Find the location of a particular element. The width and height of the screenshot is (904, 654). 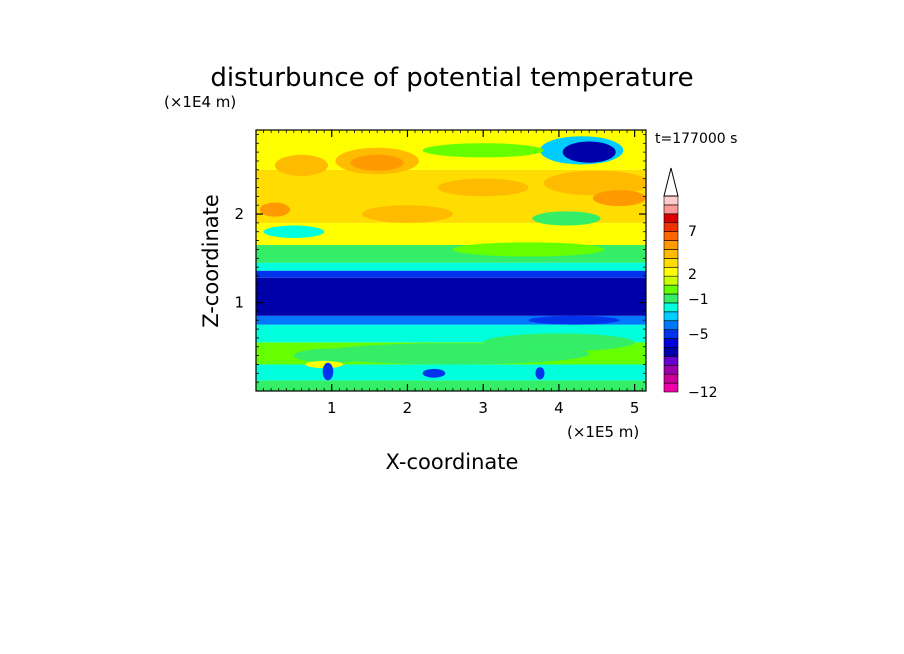

colorbar-swatch--5 is located at coordinates (671, 325).